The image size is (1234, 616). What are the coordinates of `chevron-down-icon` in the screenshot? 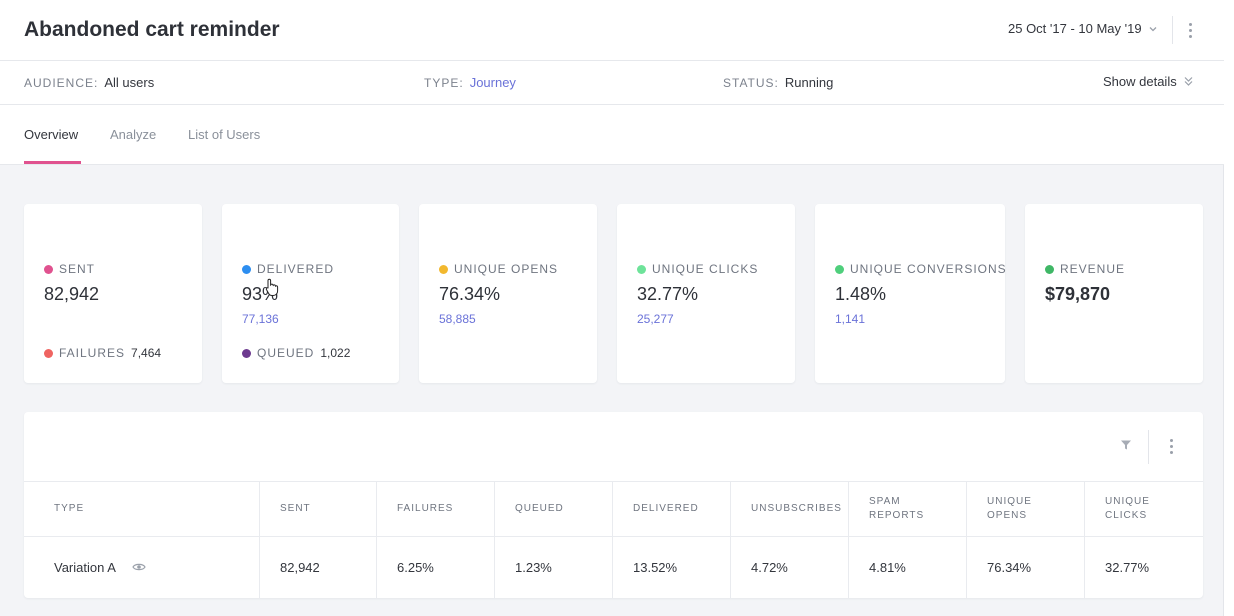 It's located at (1153, 28).